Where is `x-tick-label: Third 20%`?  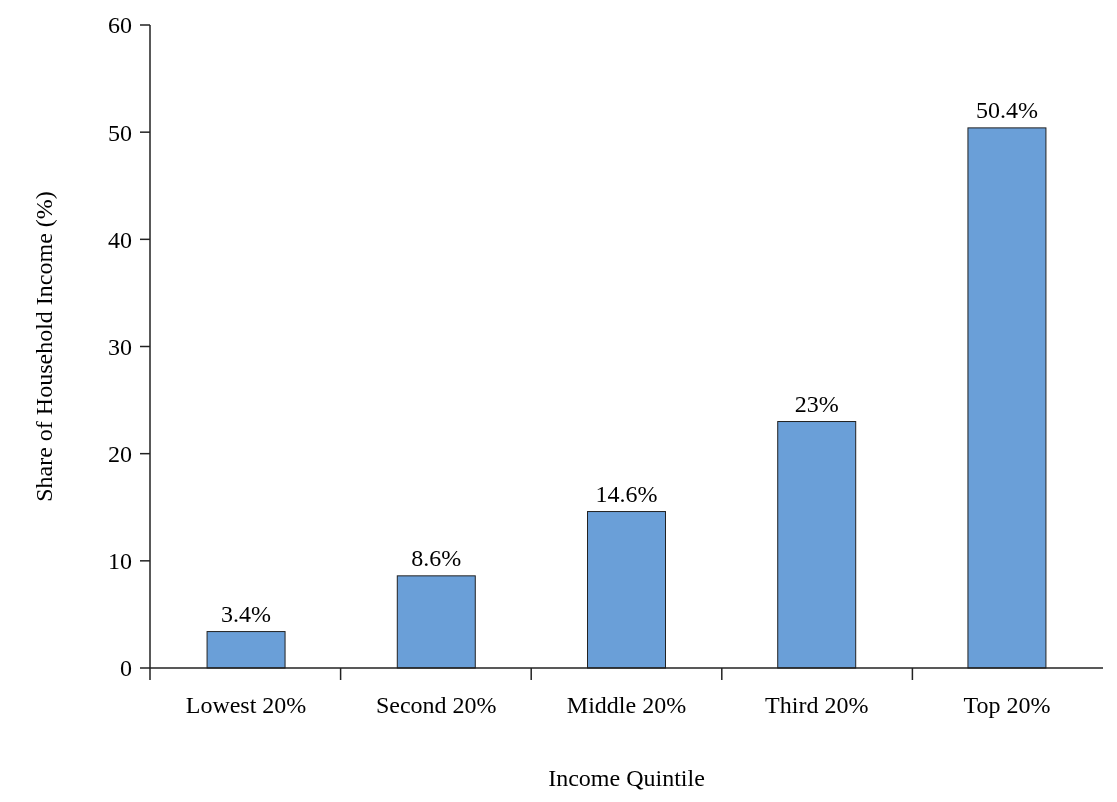 x-tick-label: Third 20% is located at coordinates (817, 705).